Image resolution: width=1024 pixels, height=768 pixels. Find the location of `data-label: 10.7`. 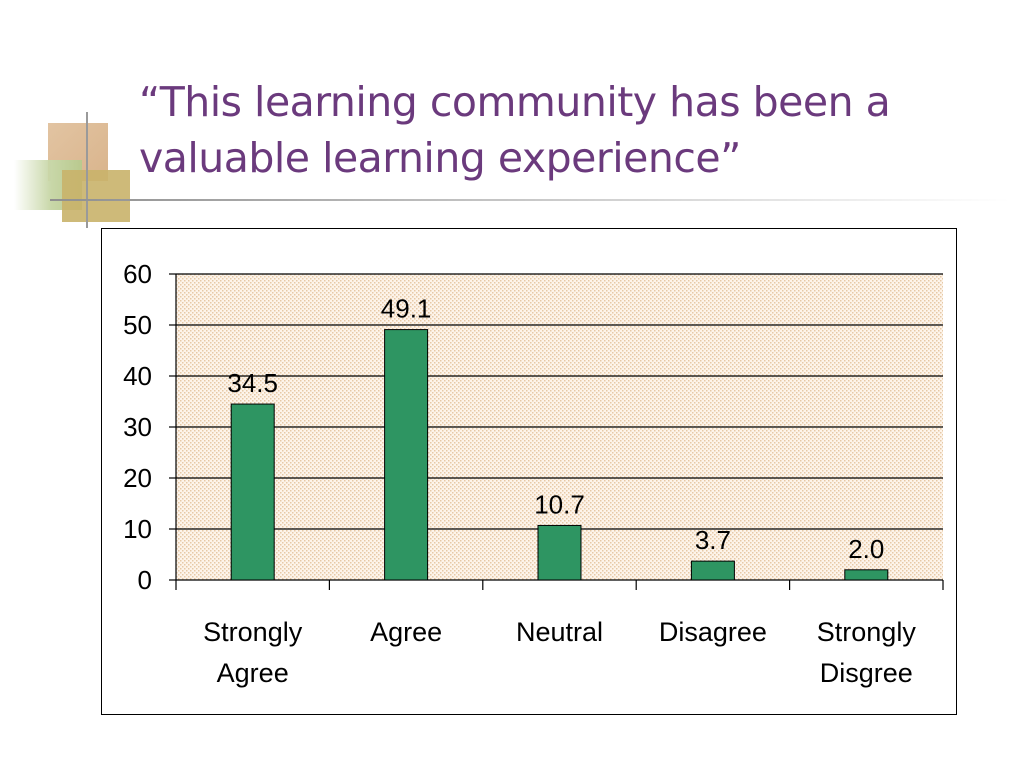

data-label: 10.7 is located at coordinates (559, 504).